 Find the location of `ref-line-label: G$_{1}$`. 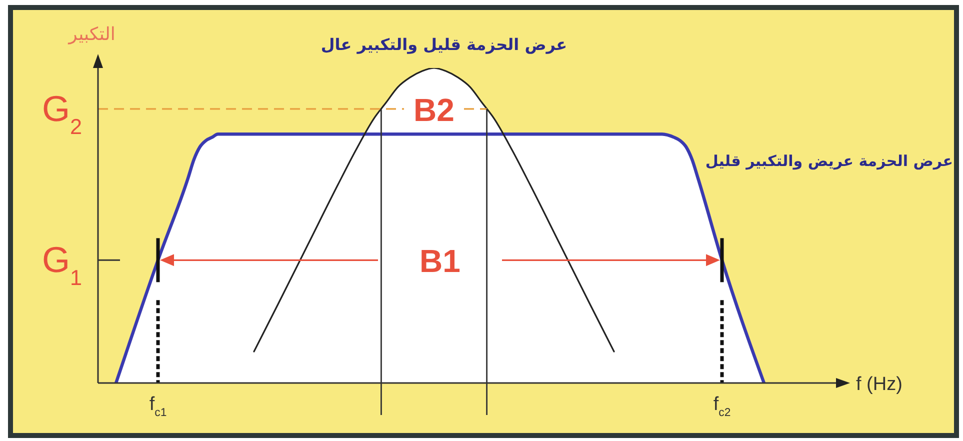

ref-line-label: G$_{1}$ is located at coordinates (62, 264).